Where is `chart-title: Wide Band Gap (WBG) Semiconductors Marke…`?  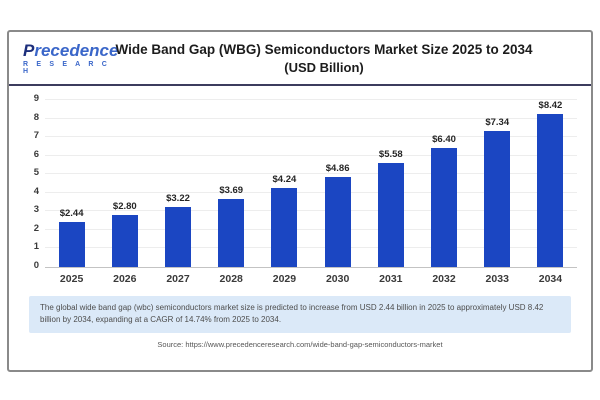 chart-title: Wide Band Gap (WBG) Semiconductors Marke… is located at coordinates (324, 49).